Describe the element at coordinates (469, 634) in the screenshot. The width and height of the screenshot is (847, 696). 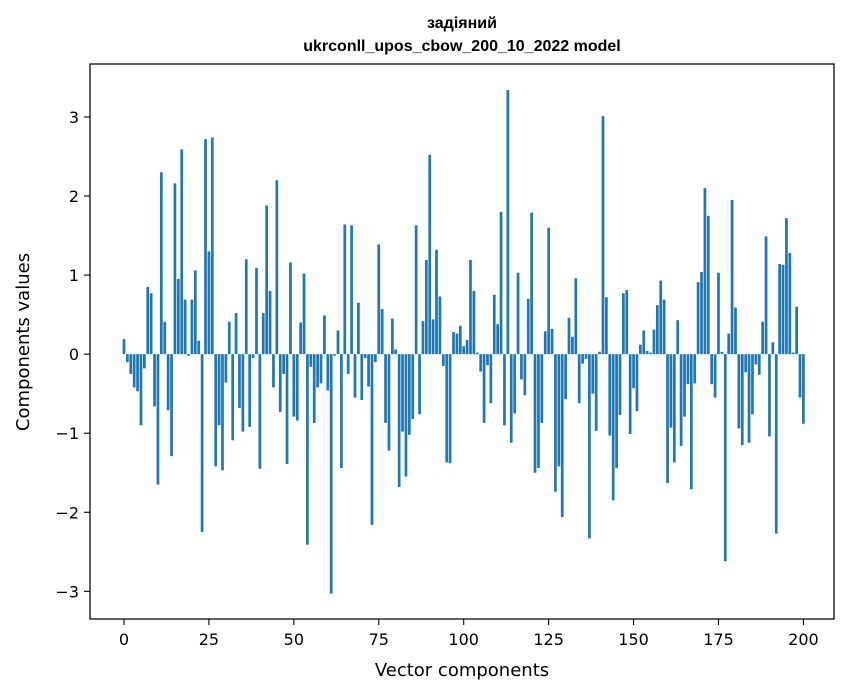
I see `x-axis-ticks: 0 25 50 75 100 125 150 175 200` at that location.